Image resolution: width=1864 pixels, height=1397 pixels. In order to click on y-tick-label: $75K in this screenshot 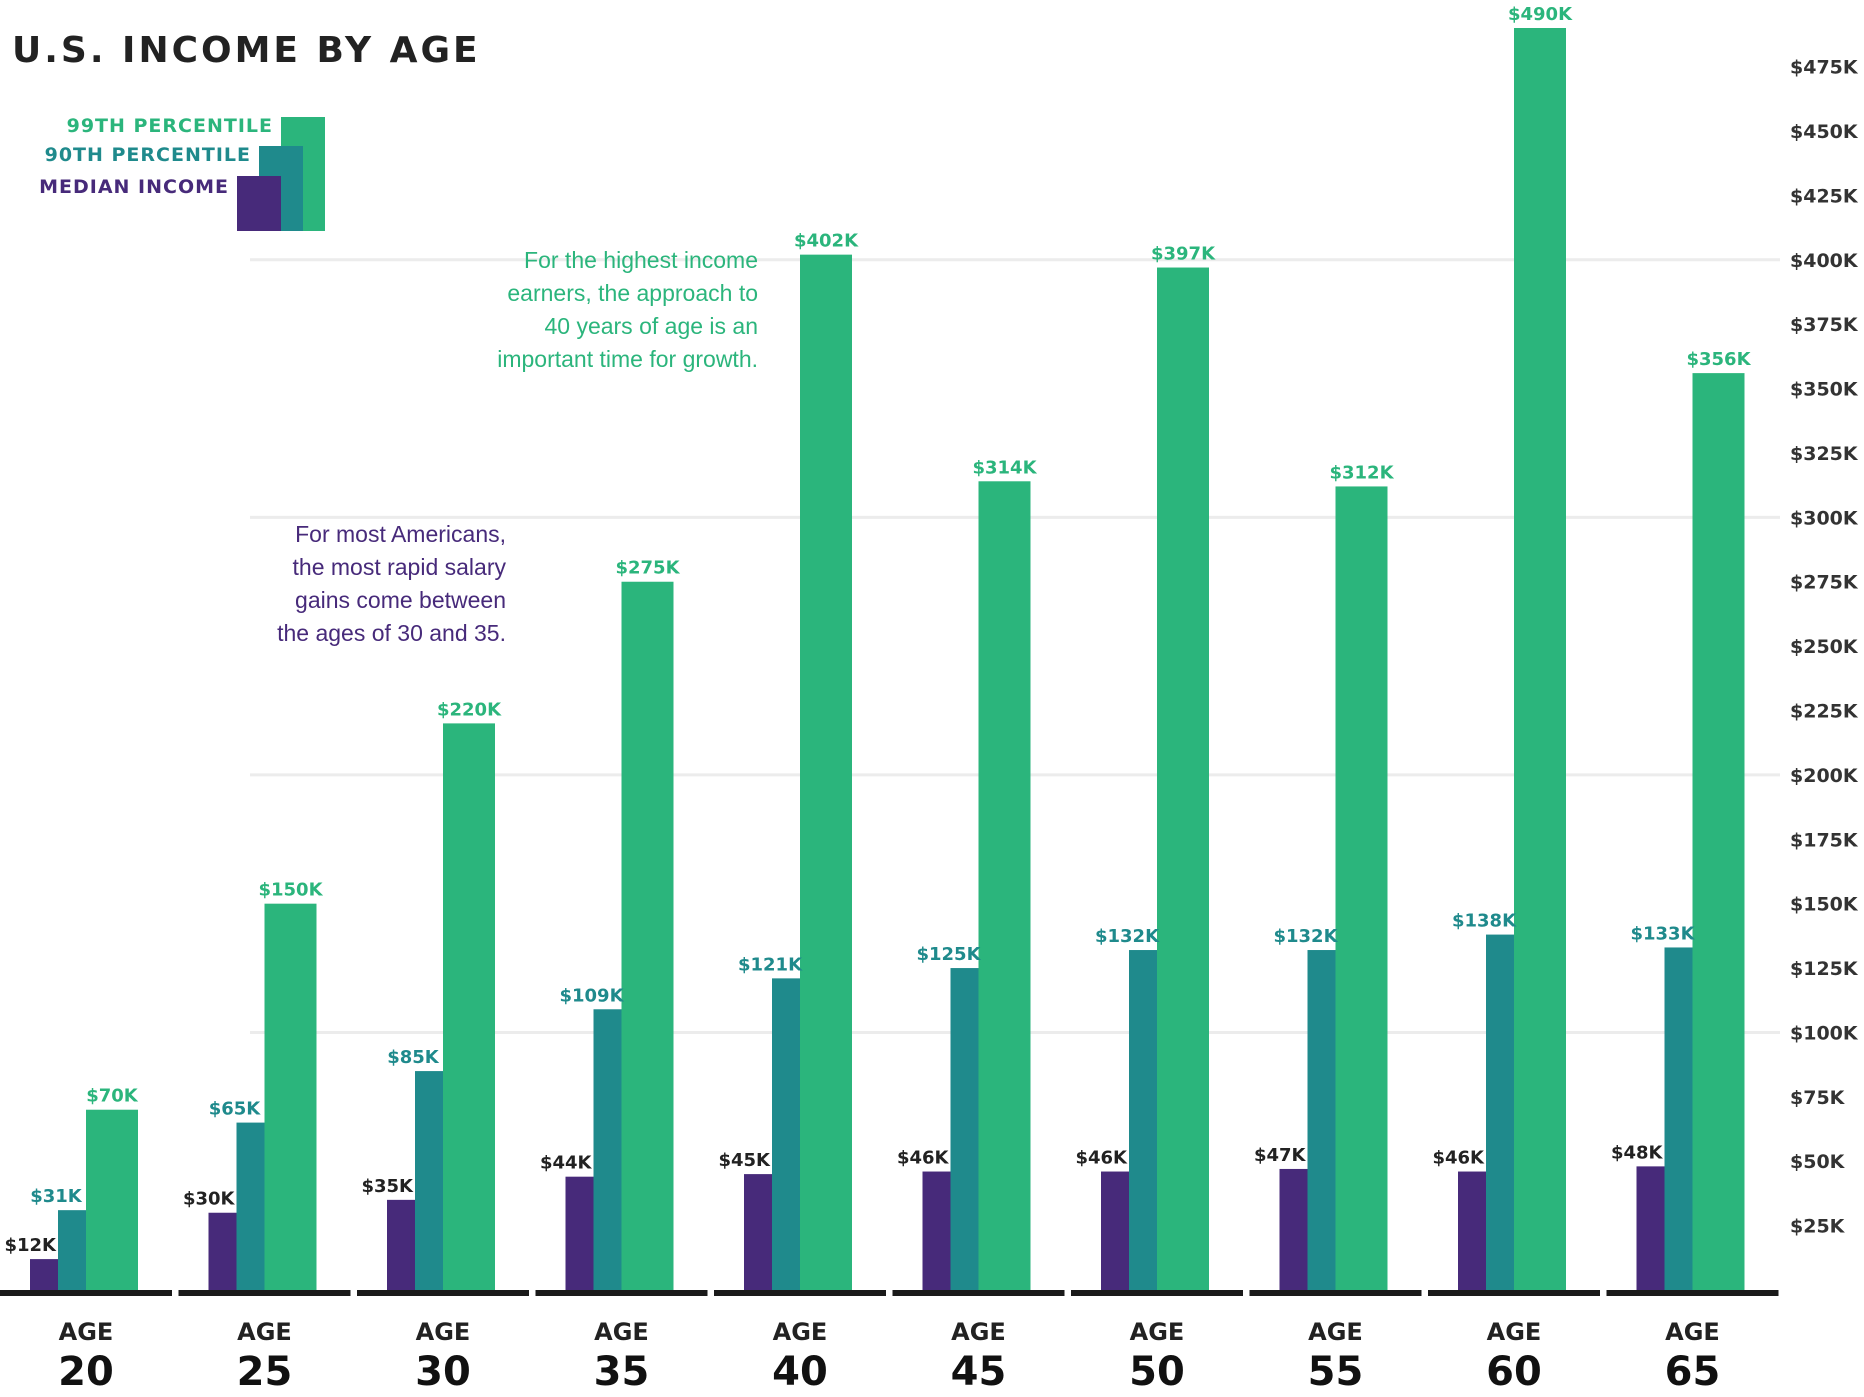, I will do `click(1818, 1098)`.